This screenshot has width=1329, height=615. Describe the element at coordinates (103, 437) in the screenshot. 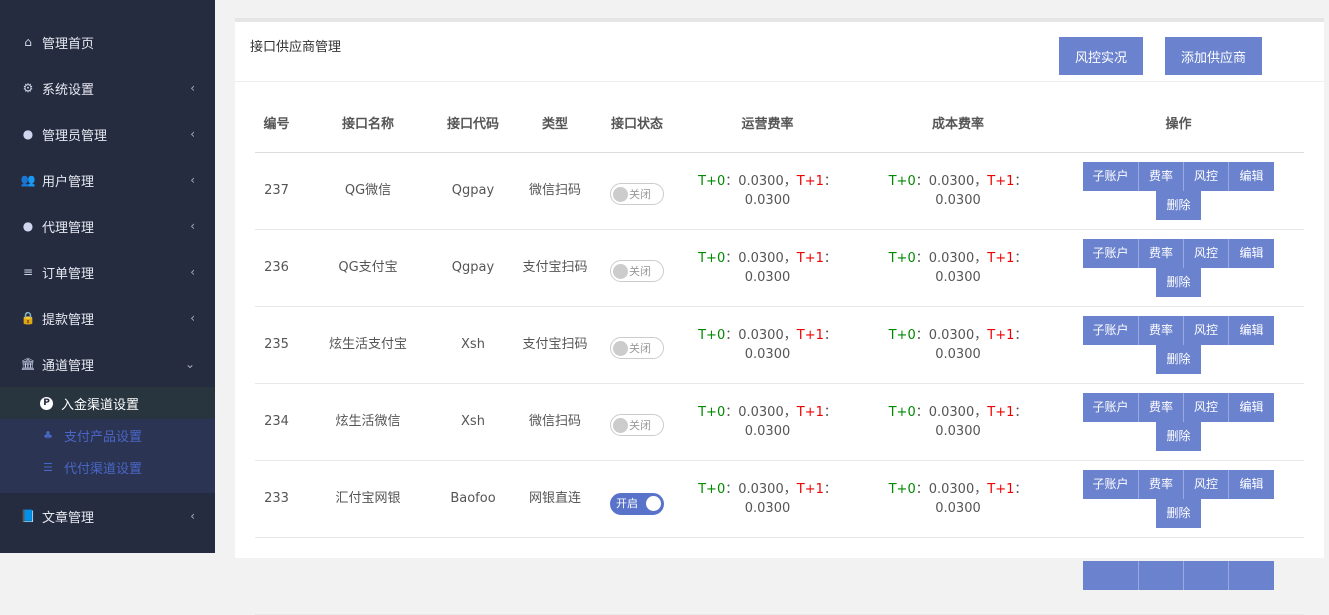

I see `submenu-item-label: 支付产品设置` at that location.